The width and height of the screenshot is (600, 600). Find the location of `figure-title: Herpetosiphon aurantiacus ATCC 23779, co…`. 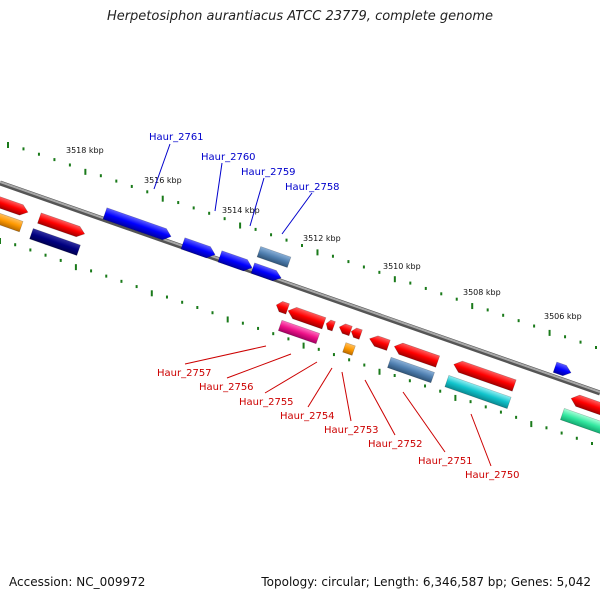

figure-title: Herpetosiphon aurantiacus ATCC 23779, co… is located at coordinates (300, 16).